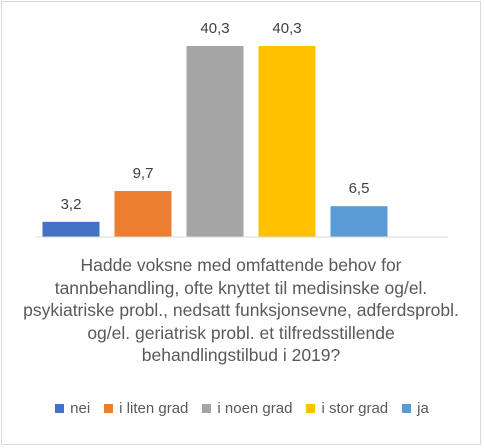 The width and height of the screenshot is (484, 448). I want to click on legend-label: nei, so click(80, 408).